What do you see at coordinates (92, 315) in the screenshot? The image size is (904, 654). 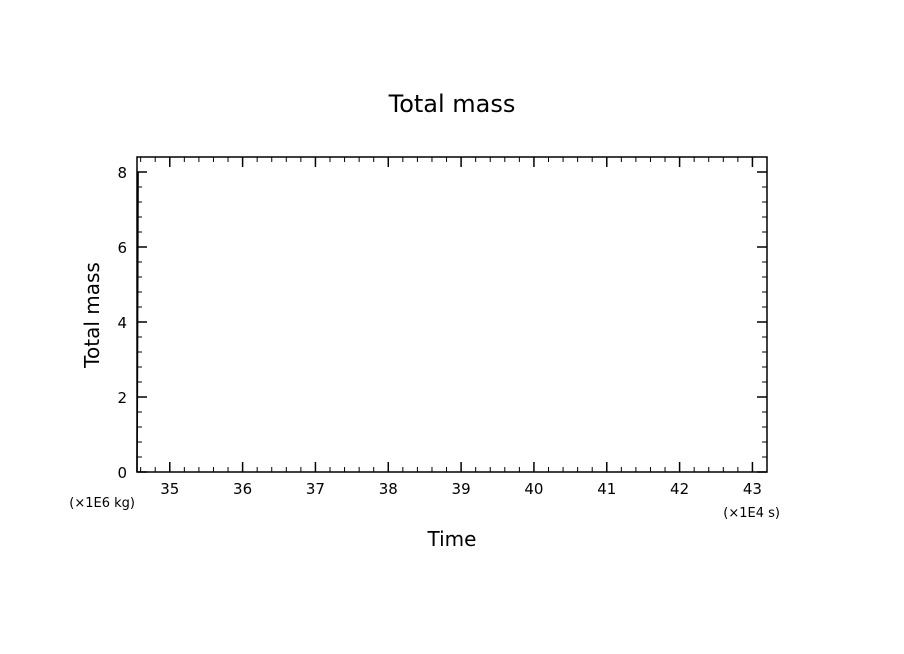 I see `y-axis-label: Total mass` at bounding box center [92, 315].